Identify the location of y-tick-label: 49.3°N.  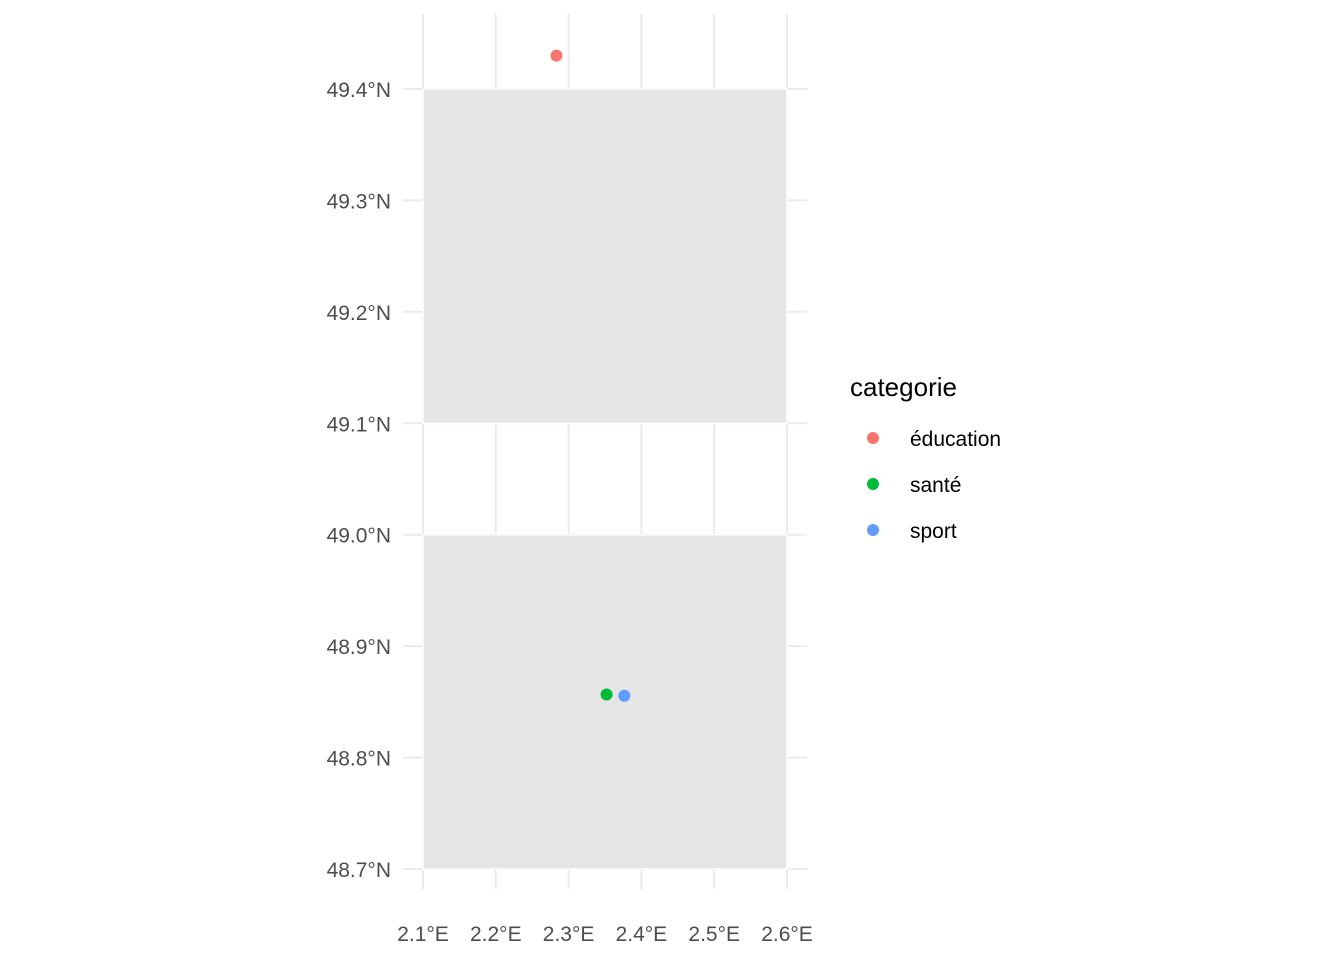
(359, 201).